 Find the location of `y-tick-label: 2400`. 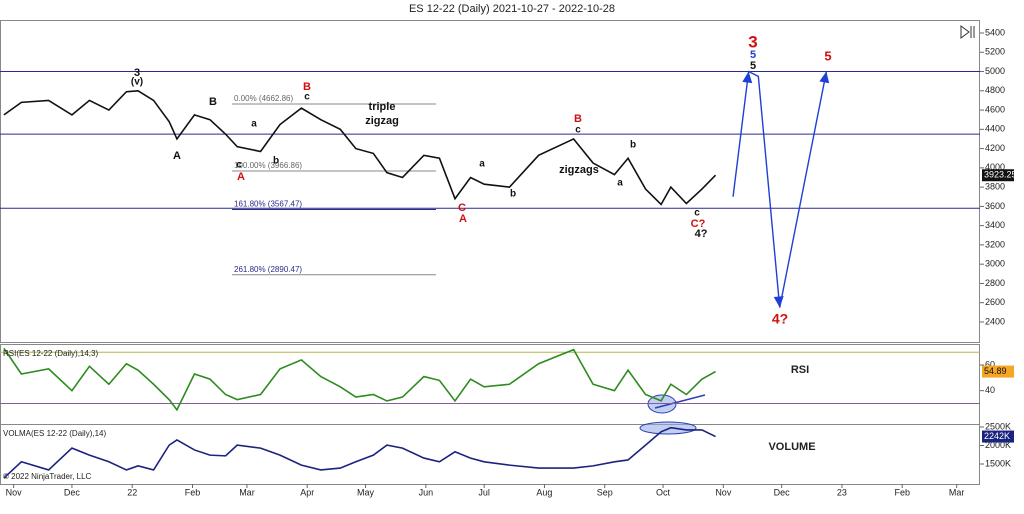

y-tick-label: 2400 is located at coordinates (995, 321).